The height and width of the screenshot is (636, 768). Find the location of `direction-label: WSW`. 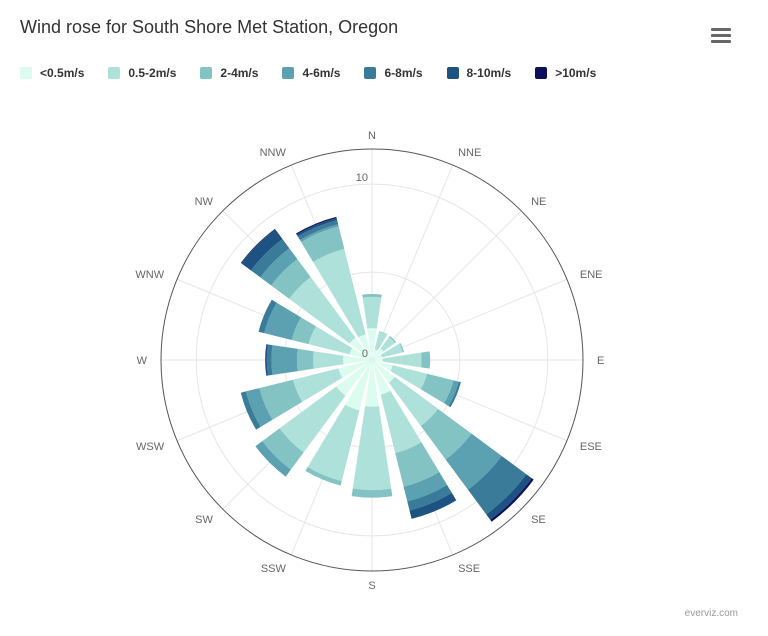

direction-label: WSW is located at coordinates (150, 447).